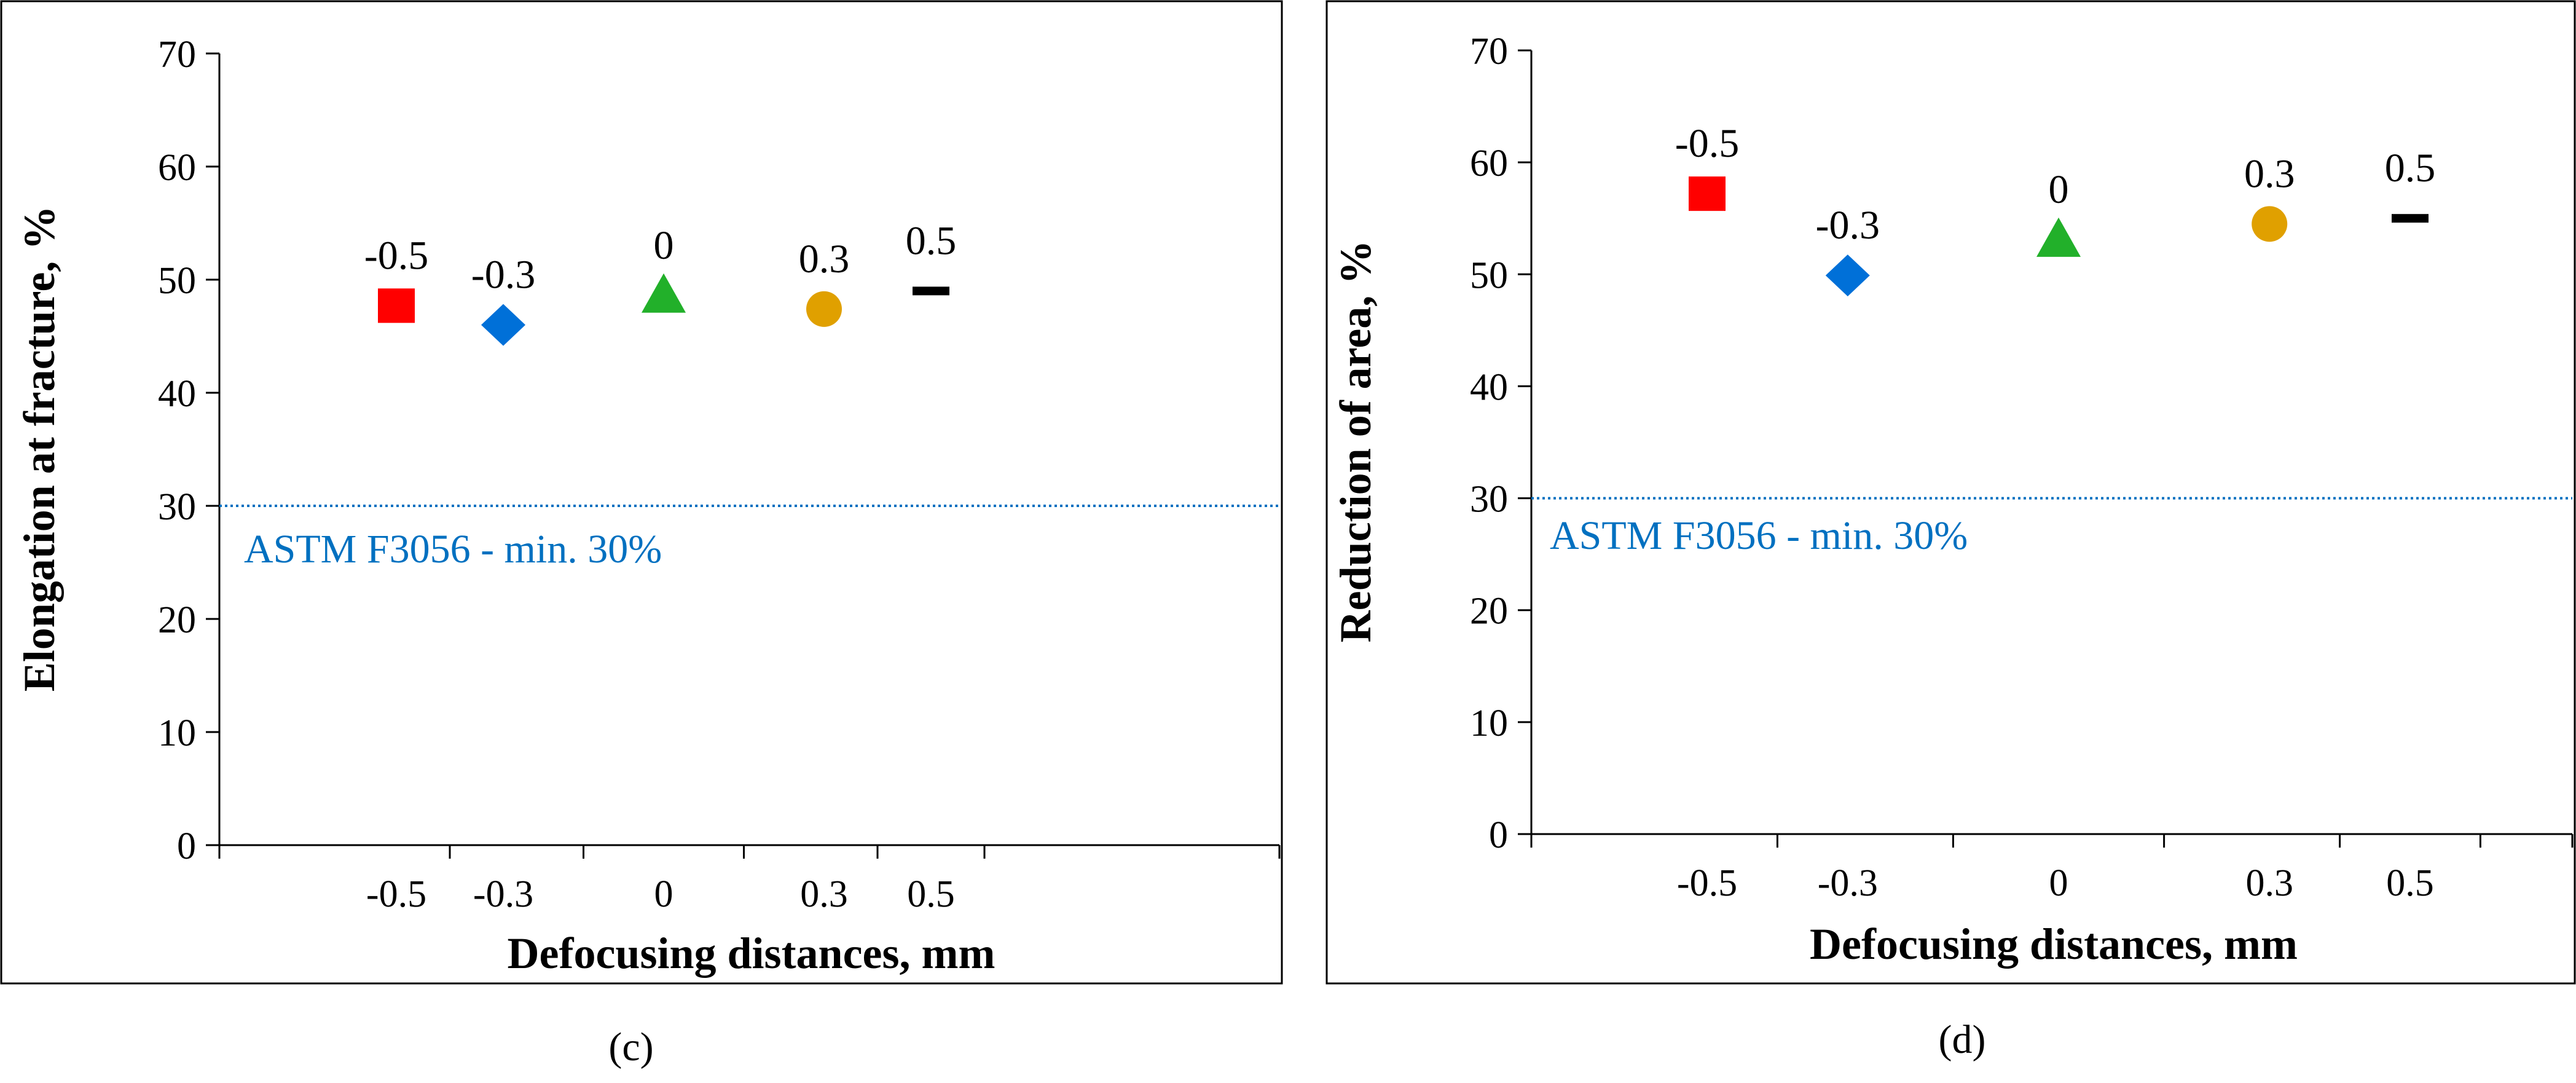  Describe the element at coordinates (1355, 442) in the screenshot. I see `y-axis-title: Reduction of area, %` at that location.